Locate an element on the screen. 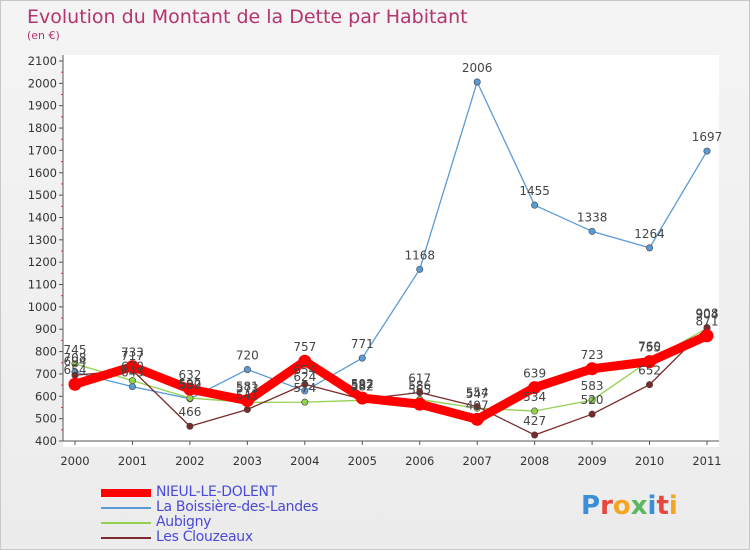  data-label: 565 is located at coordinates (419, 390).